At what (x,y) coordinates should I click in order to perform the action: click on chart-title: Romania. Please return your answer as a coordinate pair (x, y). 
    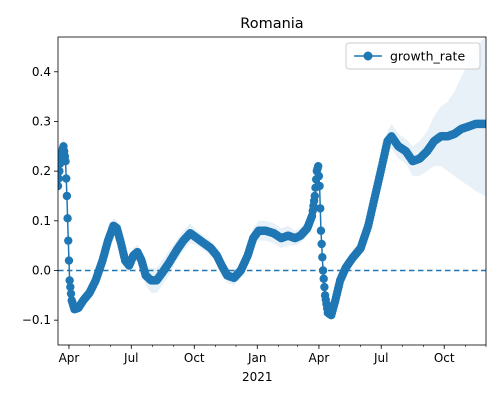
    Looking at the image, I should click on (271, 24).